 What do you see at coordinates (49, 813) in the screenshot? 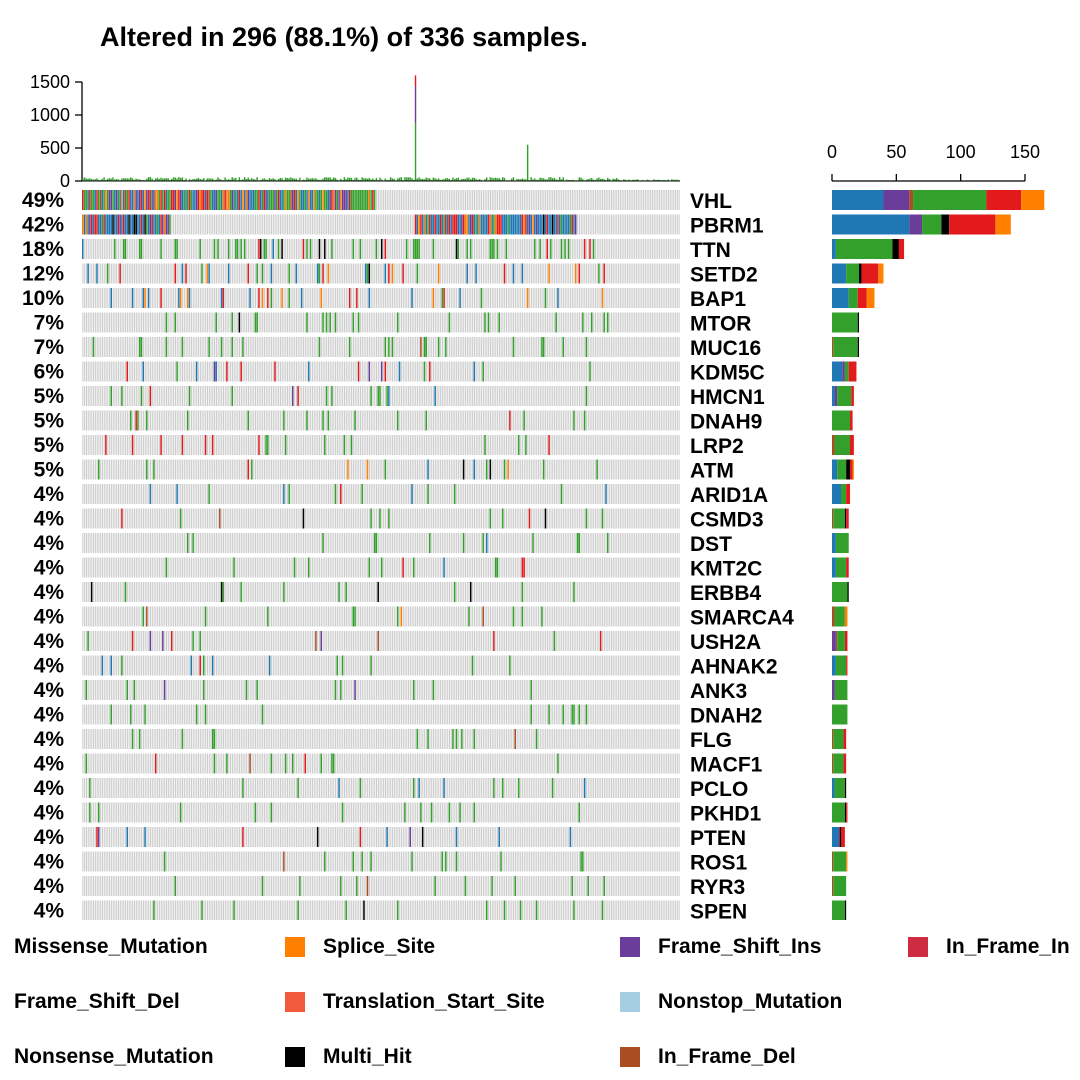
I see `percent-label: 4%` at bounding box center [49, 813].